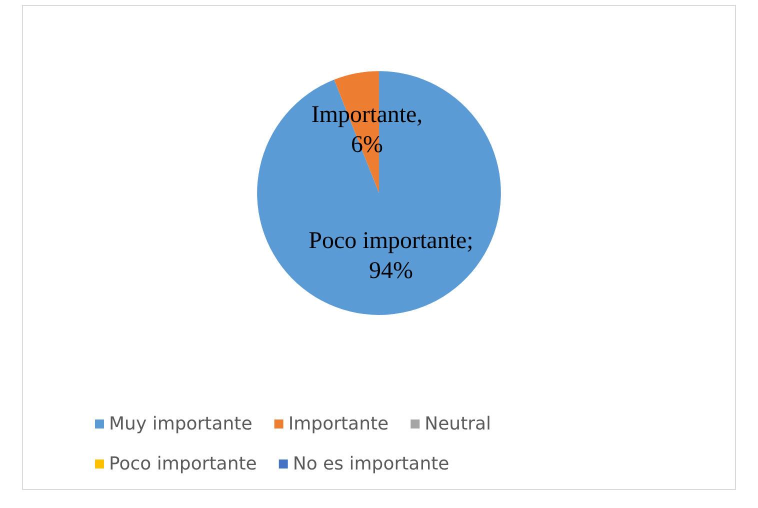  What do you see at coordinates (180, 424) in the screenshot?
I see `legend-label: Muy importante` at bounding box center [180, 424].